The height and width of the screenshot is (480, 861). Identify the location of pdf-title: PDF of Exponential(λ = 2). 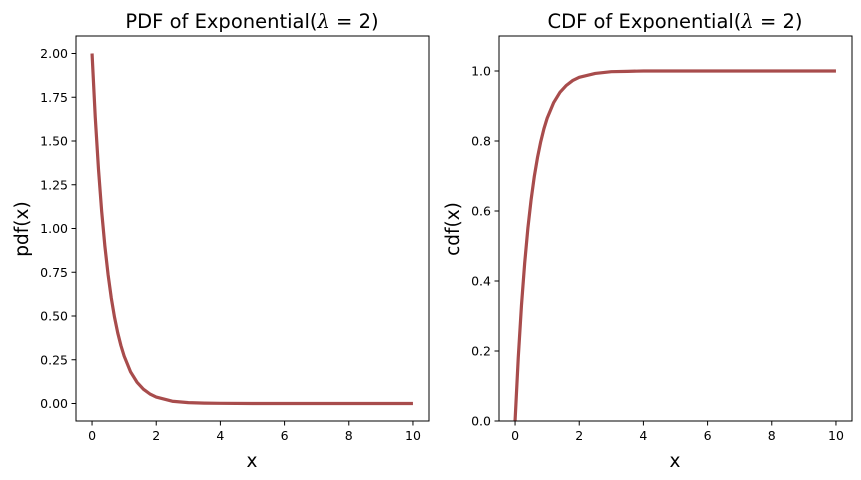
(251, 21).